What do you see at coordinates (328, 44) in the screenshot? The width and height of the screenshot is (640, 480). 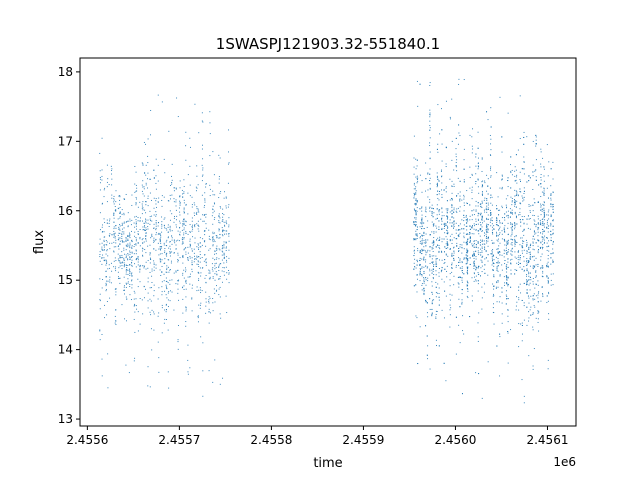 I see `chart-title: 1SWASPJ121903.32-551840.1` at bounding box center [328, 44].